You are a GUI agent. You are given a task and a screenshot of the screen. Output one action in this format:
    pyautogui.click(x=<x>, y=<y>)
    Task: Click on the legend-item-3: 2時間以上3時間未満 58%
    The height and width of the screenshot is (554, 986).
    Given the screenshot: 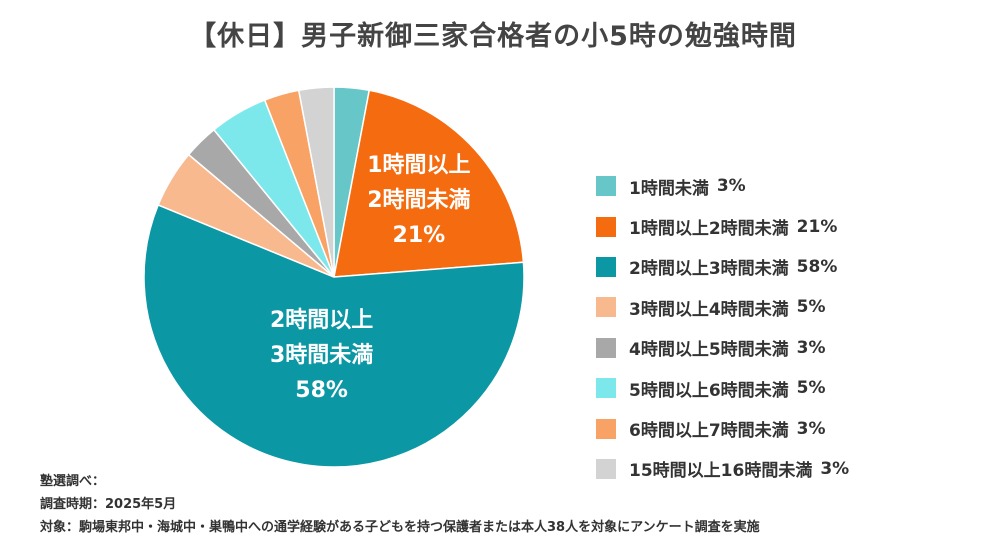 What is the action you would take?
    pyautogui.click(x=722, y=267)
    